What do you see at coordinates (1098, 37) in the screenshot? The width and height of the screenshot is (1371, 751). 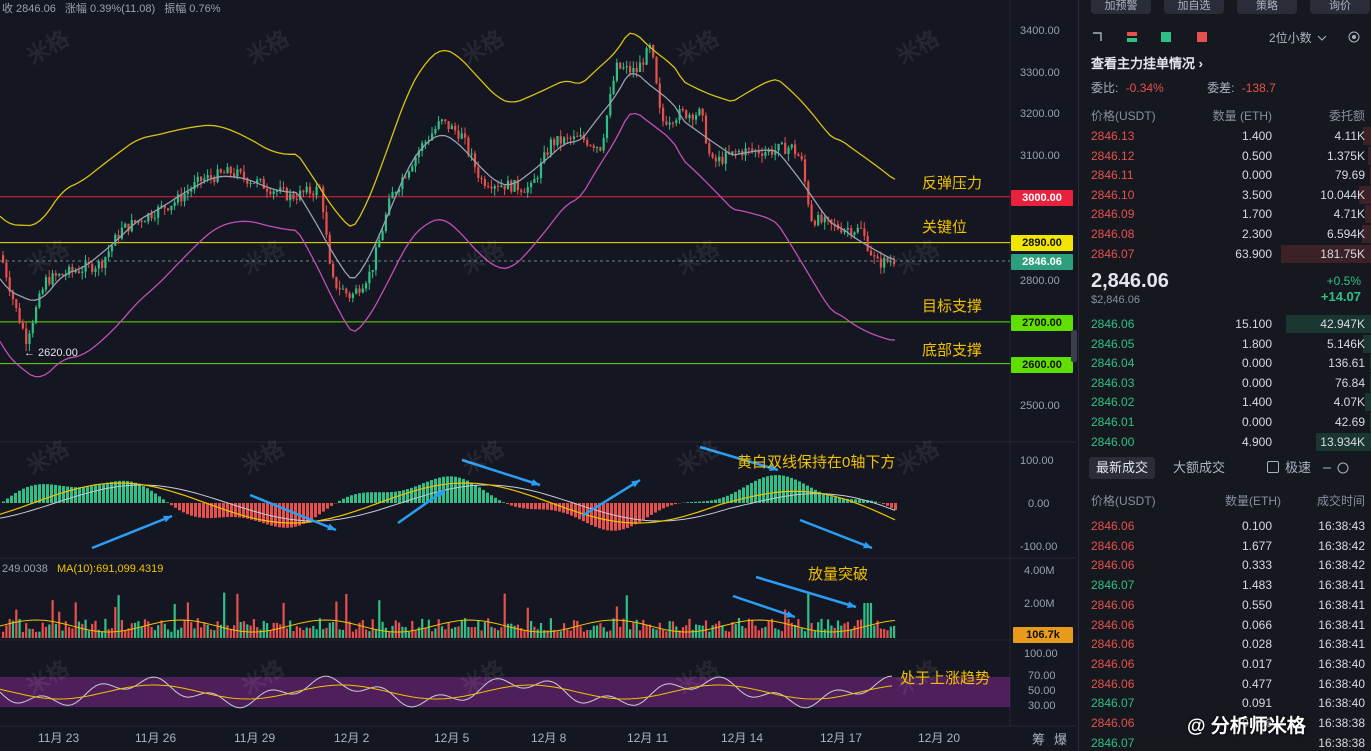 I see `corner-icon` at bounding box center [1098, 37].